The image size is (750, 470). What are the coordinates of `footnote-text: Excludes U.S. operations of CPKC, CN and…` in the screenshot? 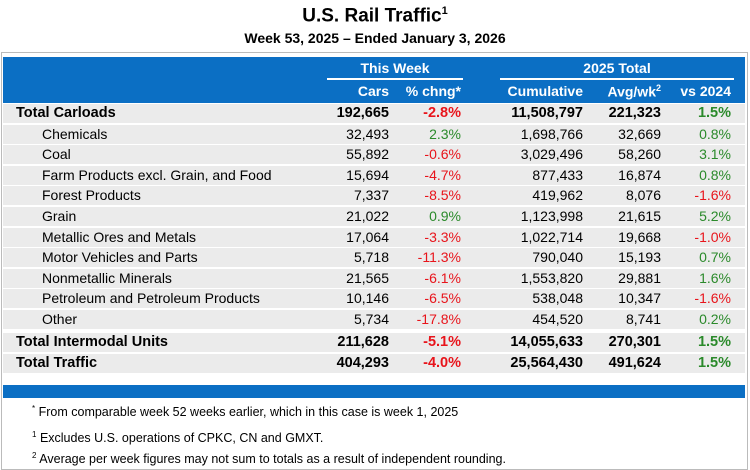 It's located at (181, 438).